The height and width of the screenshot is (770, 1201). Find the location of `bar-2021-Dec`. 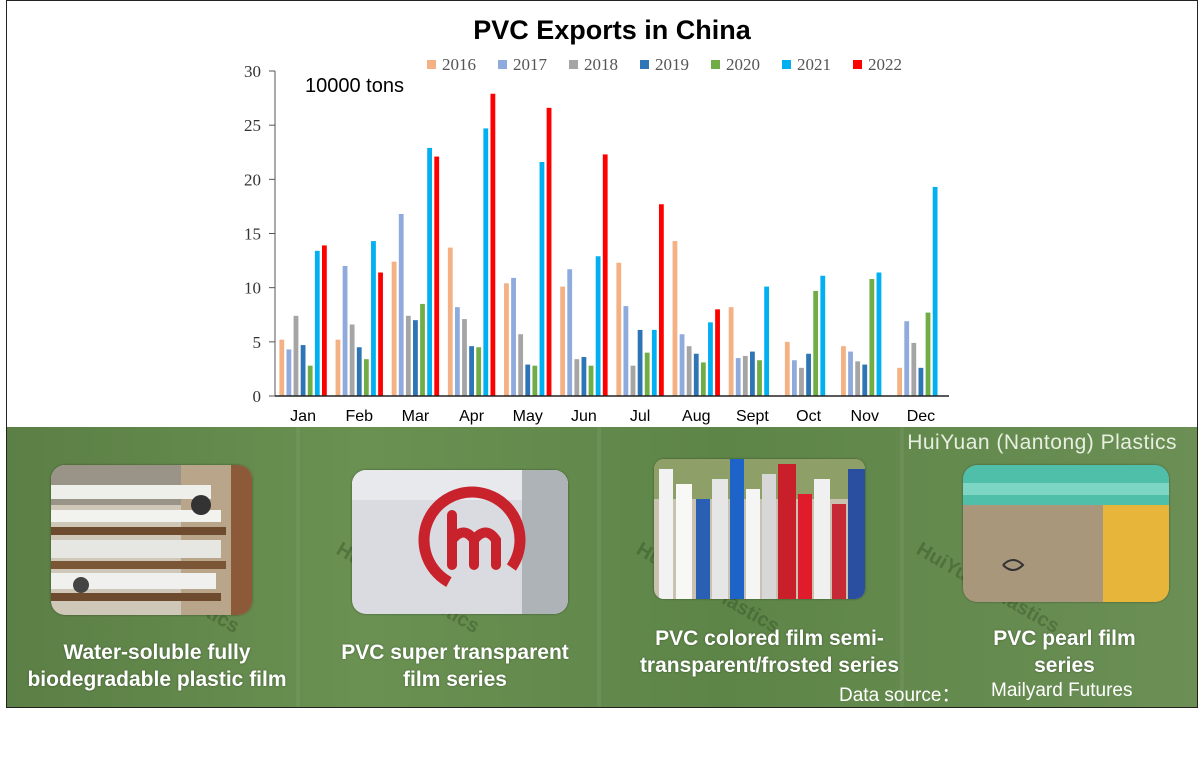

bar-2021-Dec is located at coordinates (935, 291).